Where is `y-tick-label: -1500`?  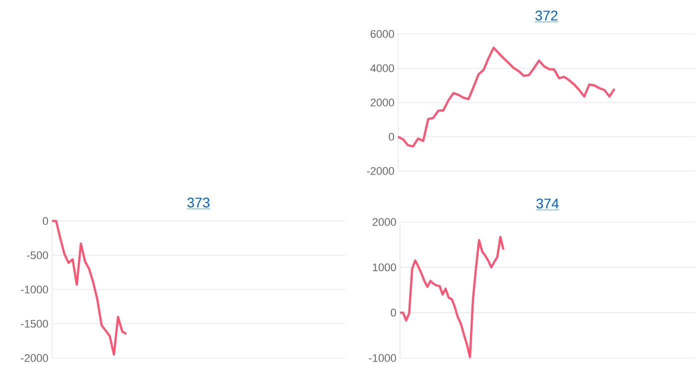 y-tick-label: -1500 is located at coordinates (34, 324).